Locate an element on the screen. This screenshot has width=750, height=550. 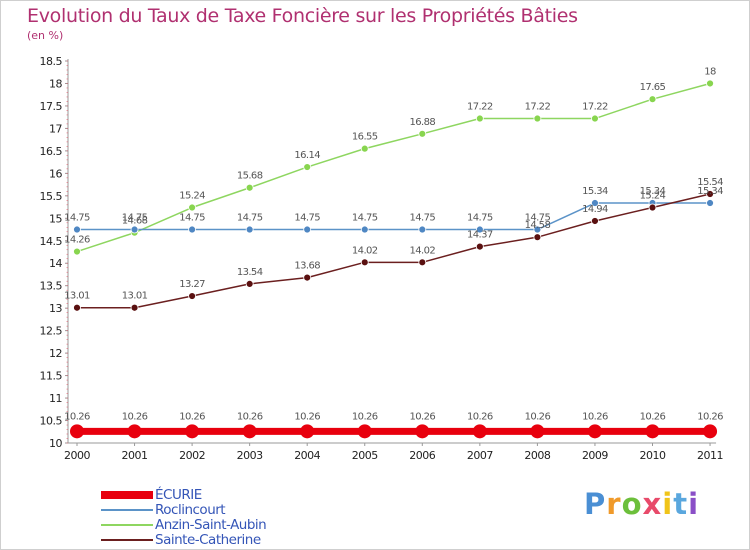
y-tick-label: 14.5 is located at coordinates (51, 241).